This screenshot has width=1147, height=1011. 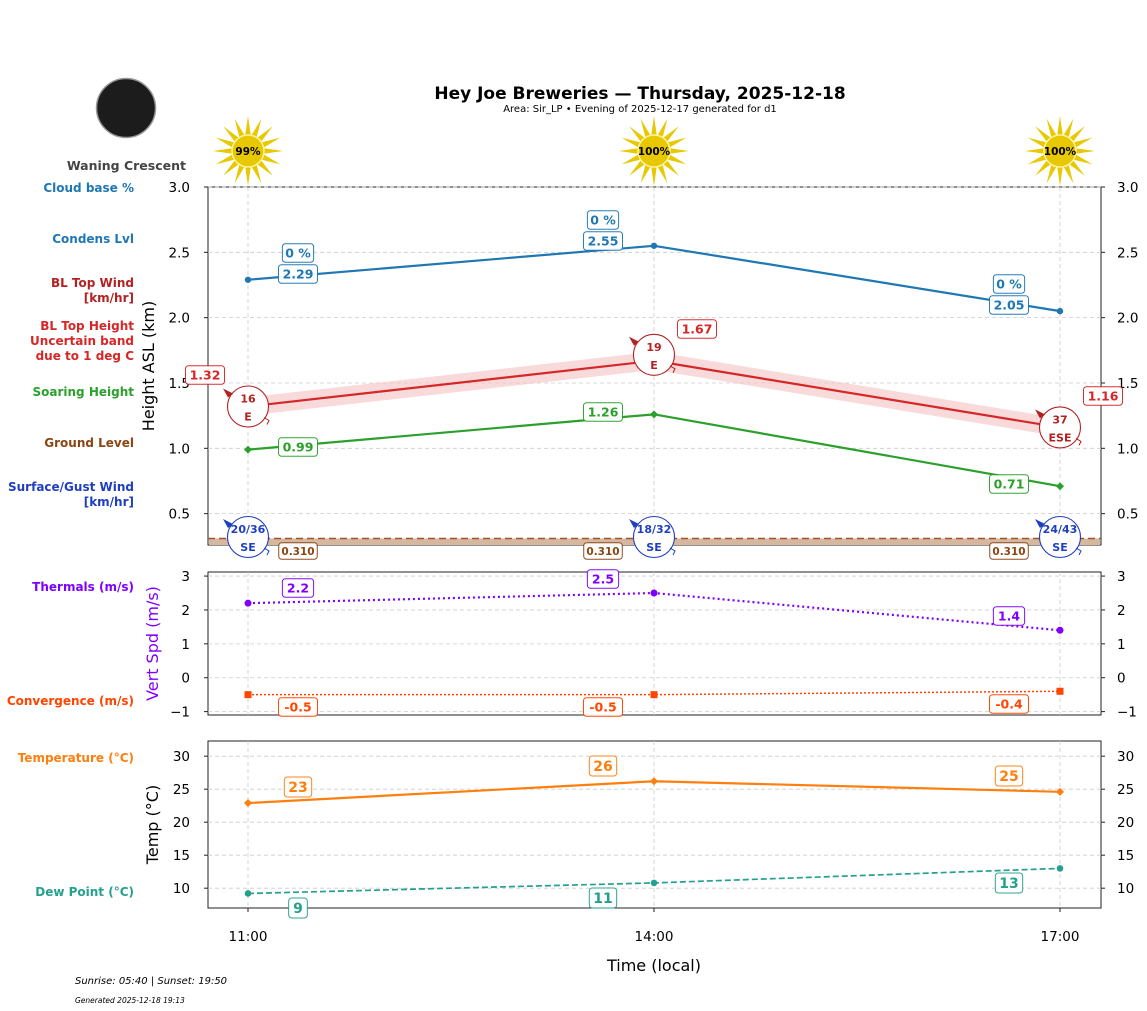 I want to click on legend-label: Cloud base %, so click(x=88, y=188).